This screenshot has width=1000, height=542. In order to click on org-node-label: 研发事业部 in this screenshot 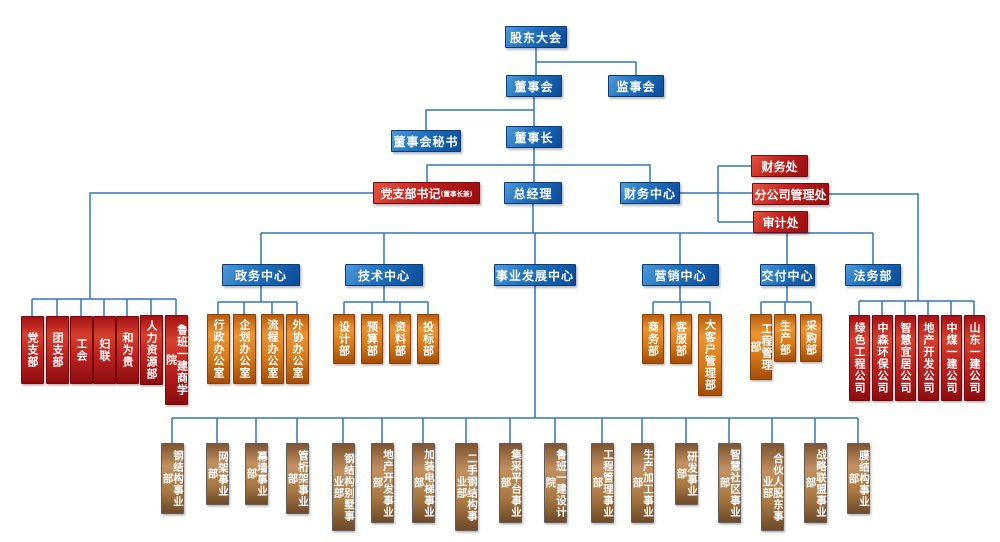, I will do `click(687, 474)`.